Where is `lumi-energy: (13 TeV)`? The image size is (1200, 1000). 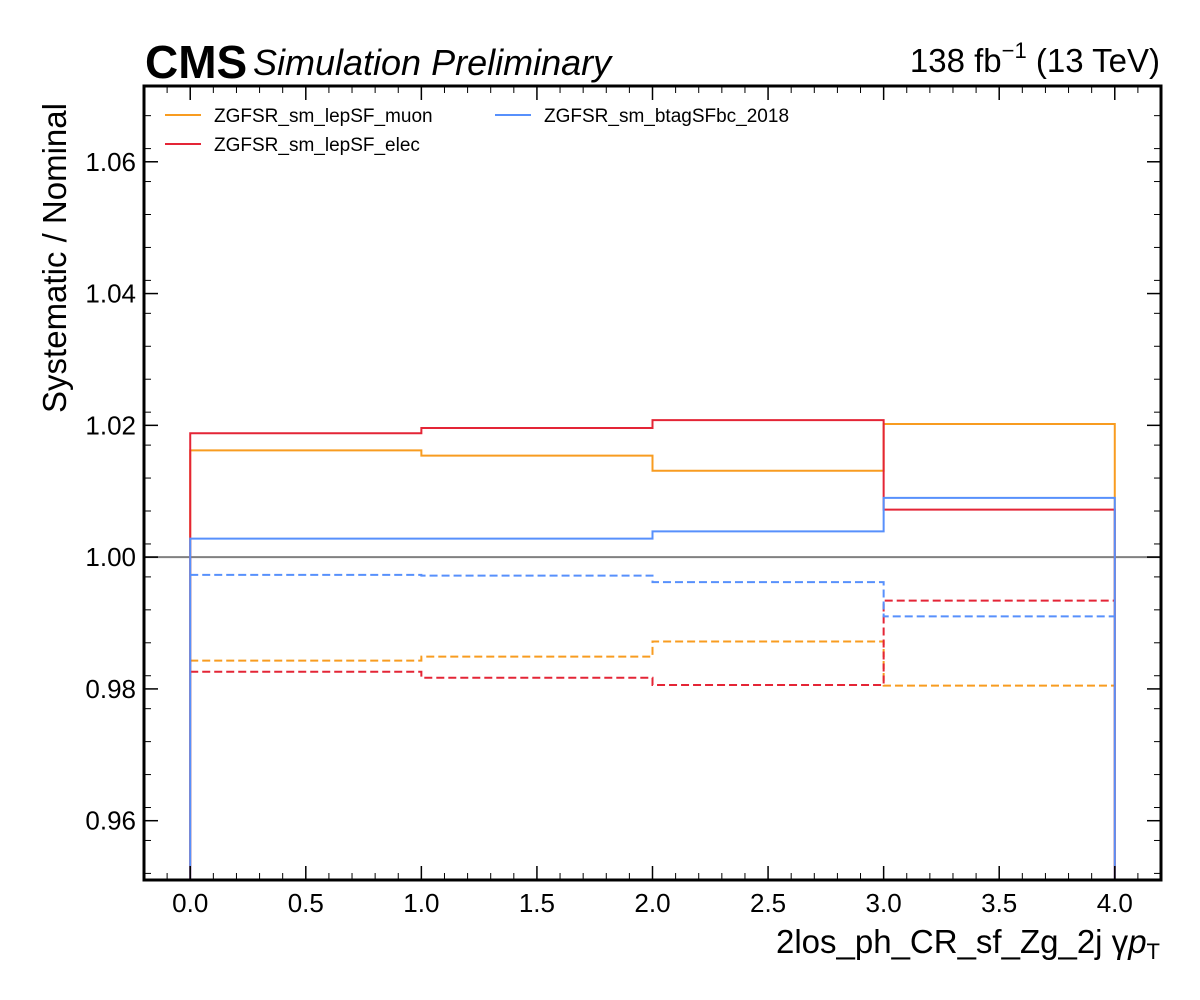
lumi-energy: (13 TeV) is located at coordinates (1093, 60).